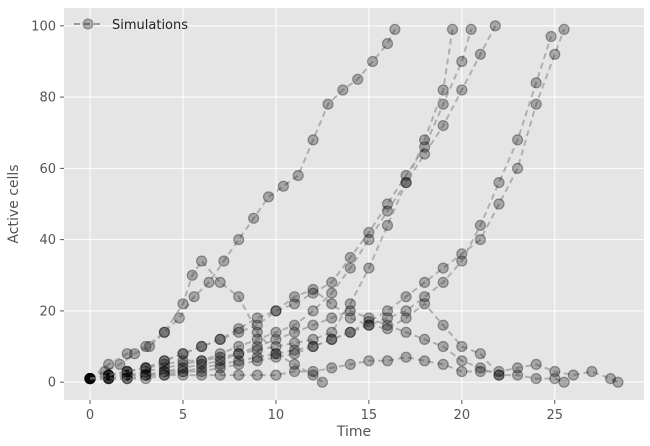 The width and height of the screenshot is (650, 446). I want to click on x-axis-label: Time, so click(353, 432).